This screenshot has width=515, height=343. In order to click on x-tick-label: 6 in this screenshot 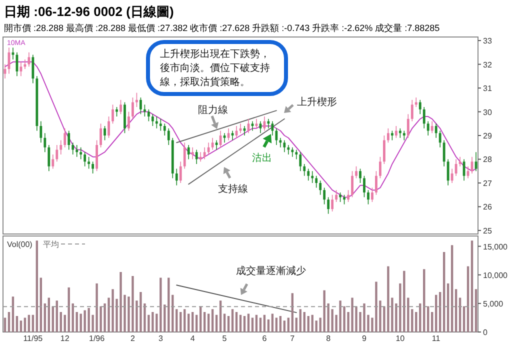, I will do `click(265, 338)`.